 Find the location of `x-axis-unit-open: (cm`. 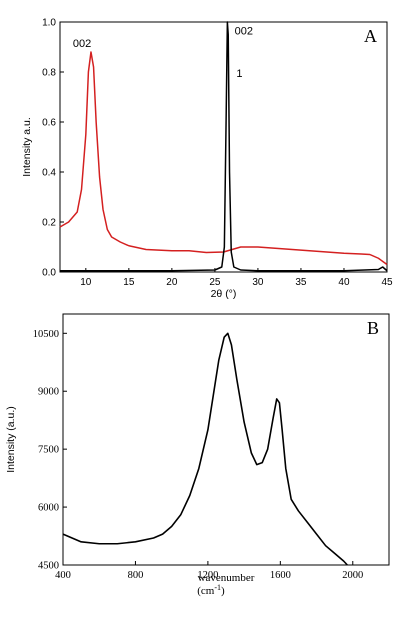

x-axis-unit-open: (cm is located at coordinates (206, 591).